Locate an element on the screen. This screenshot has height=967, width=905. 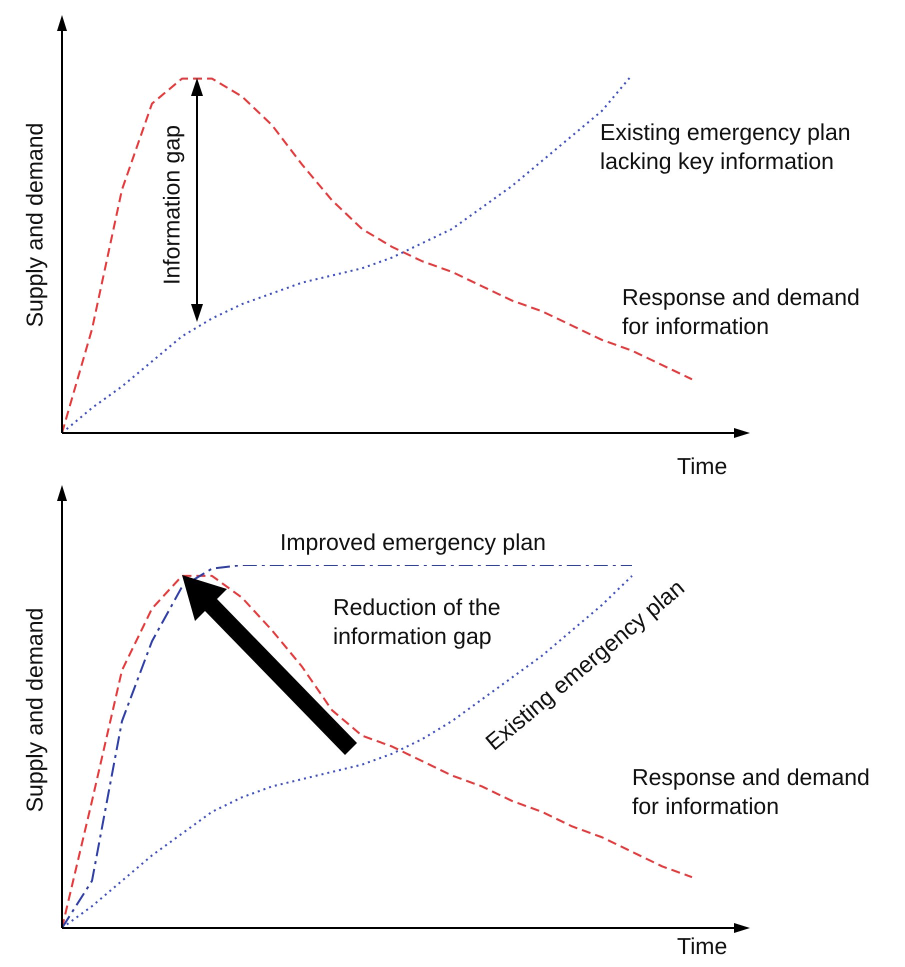
annotation: Reduction of the information gap is located at coordinates (417, 621).